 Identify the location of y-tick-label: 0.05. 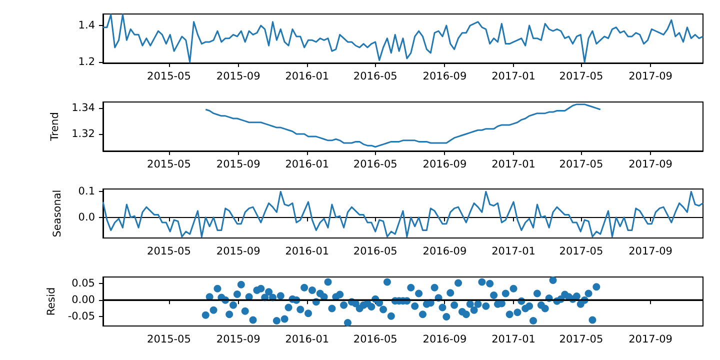
(83, 284).